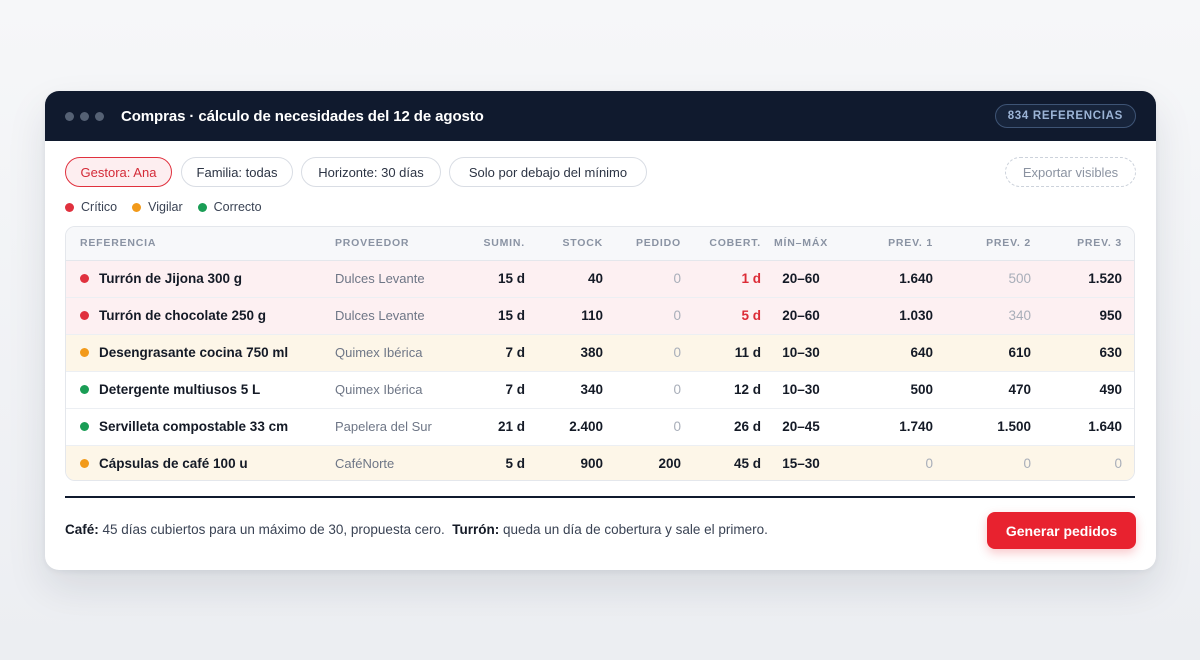 The height and width of the screenshot is (660, 1200). Describe the element at coordinates (392, 244) in the screenshot. I see `column-header-proveedor: PROVEEDOR` at that location.